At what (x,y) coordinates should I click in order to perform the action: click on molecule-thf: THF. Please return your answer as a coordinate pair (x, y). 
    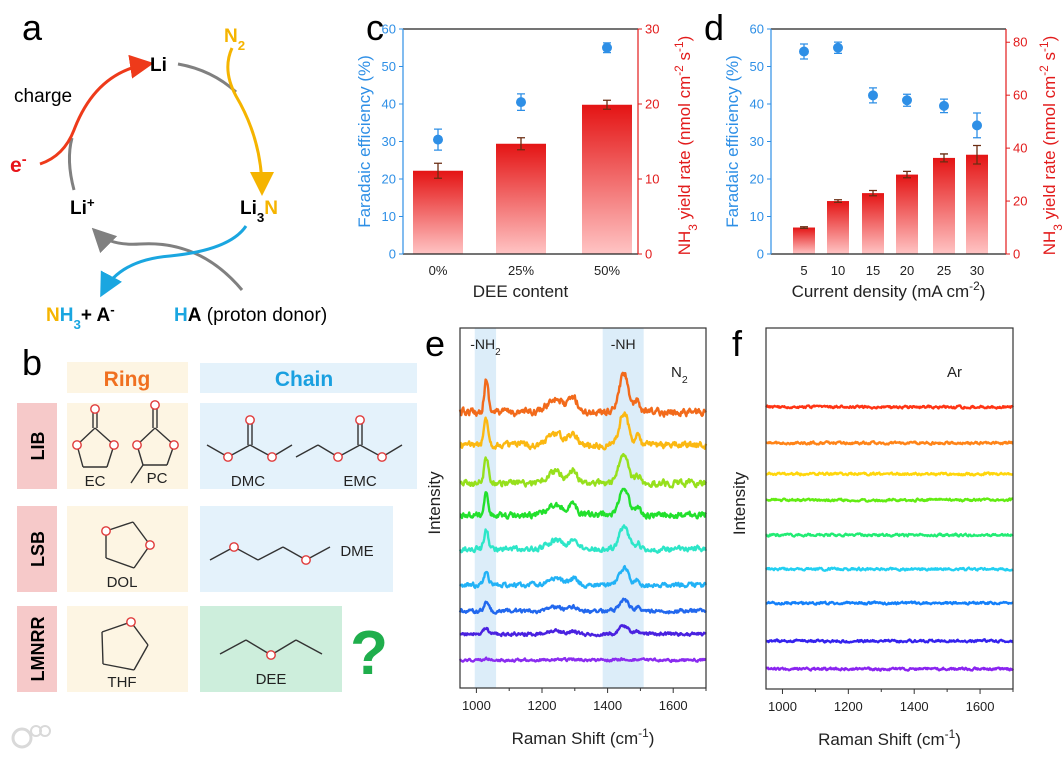
    Looking at the image, I should click on (125, 654).